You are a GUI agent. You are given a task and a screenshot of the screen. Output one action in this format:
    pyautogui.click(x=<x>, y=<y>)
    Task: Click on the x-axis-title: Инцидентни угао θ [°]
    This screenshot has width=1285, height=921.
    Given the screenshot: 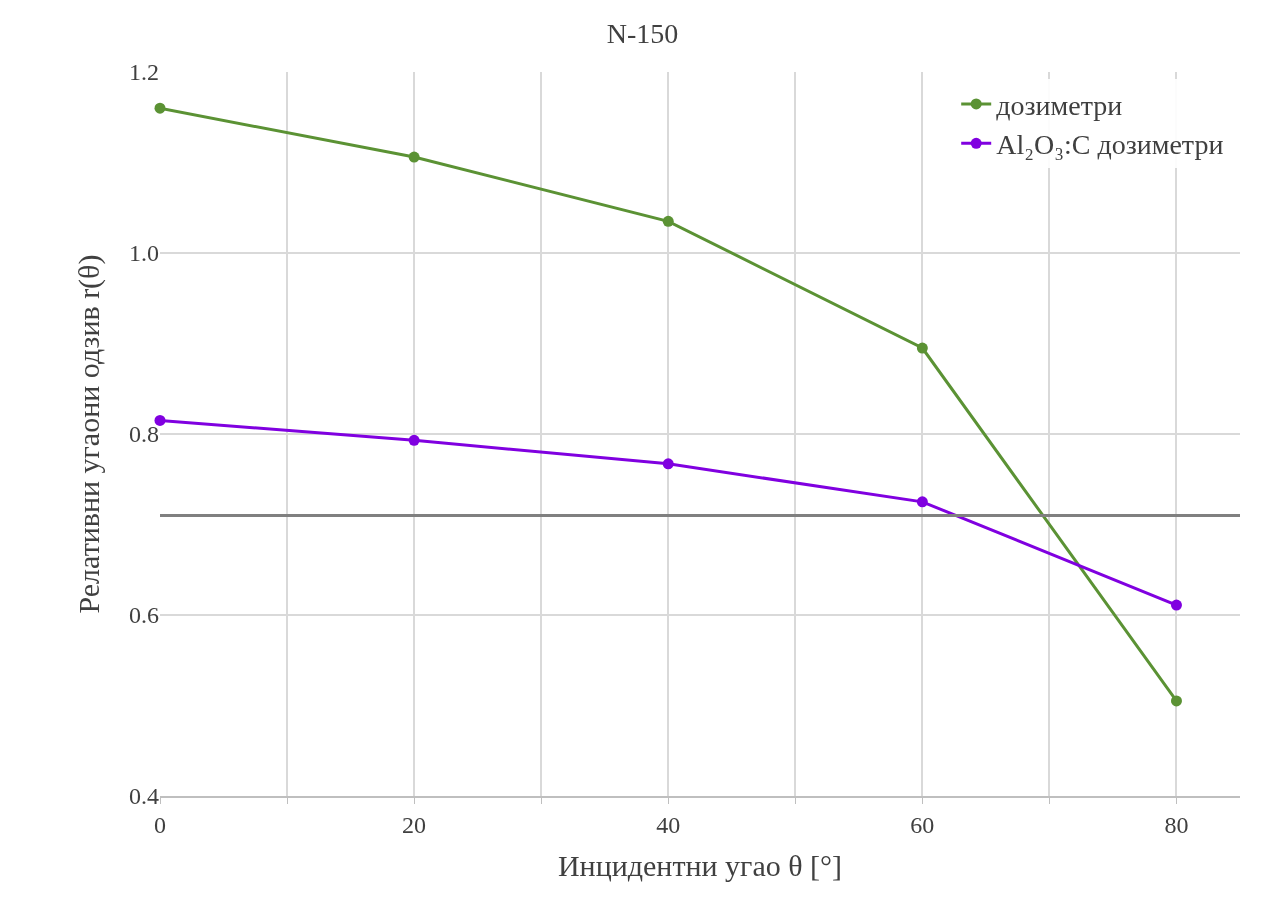 What is the action you would take?
    pyautogui.click(x=700, y=865)
    